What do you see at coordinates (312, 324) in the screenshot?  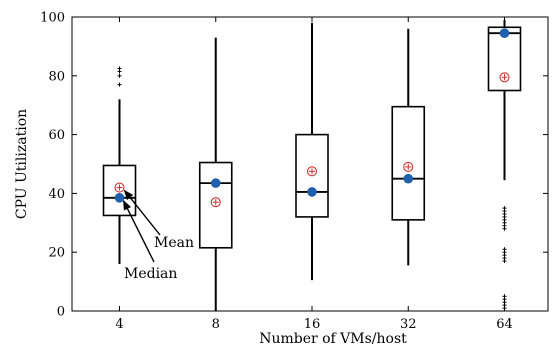 I see `x-tick-label: 16` at bounding box center [312, 324].